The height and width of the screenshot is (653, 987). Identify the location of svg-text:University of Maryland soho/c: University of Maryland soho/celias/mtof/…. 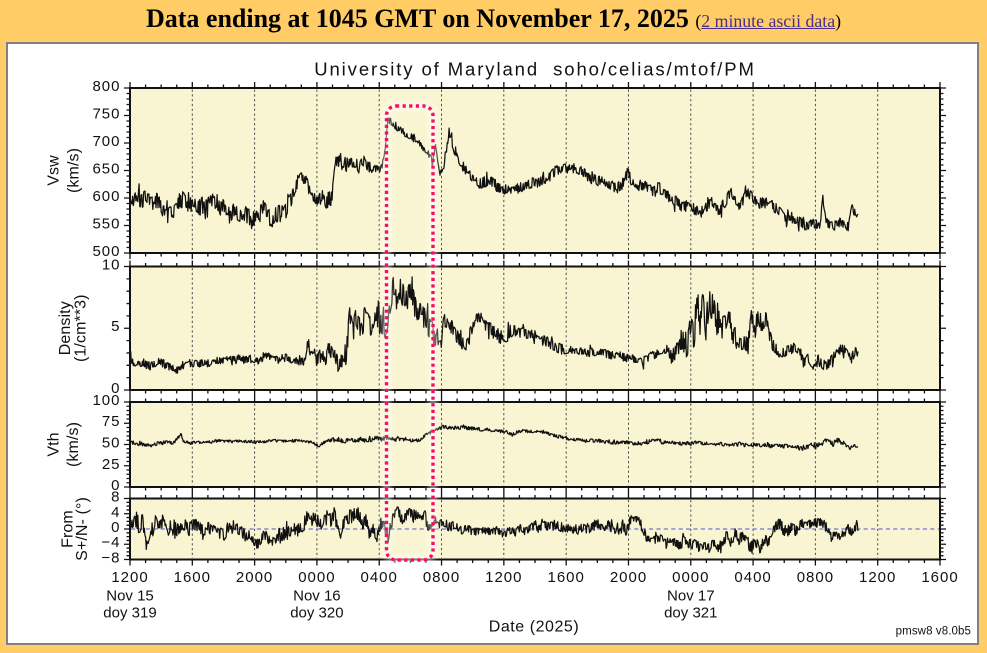
(535, 69).